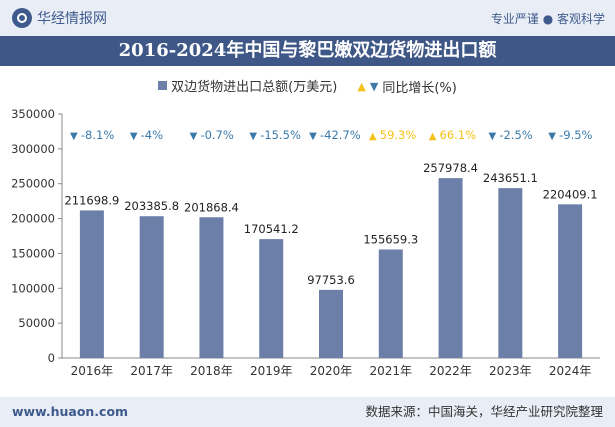  Describe the element at coordinates (152, 135) in the screenshot. I see `growth-label: -4%` at that location.